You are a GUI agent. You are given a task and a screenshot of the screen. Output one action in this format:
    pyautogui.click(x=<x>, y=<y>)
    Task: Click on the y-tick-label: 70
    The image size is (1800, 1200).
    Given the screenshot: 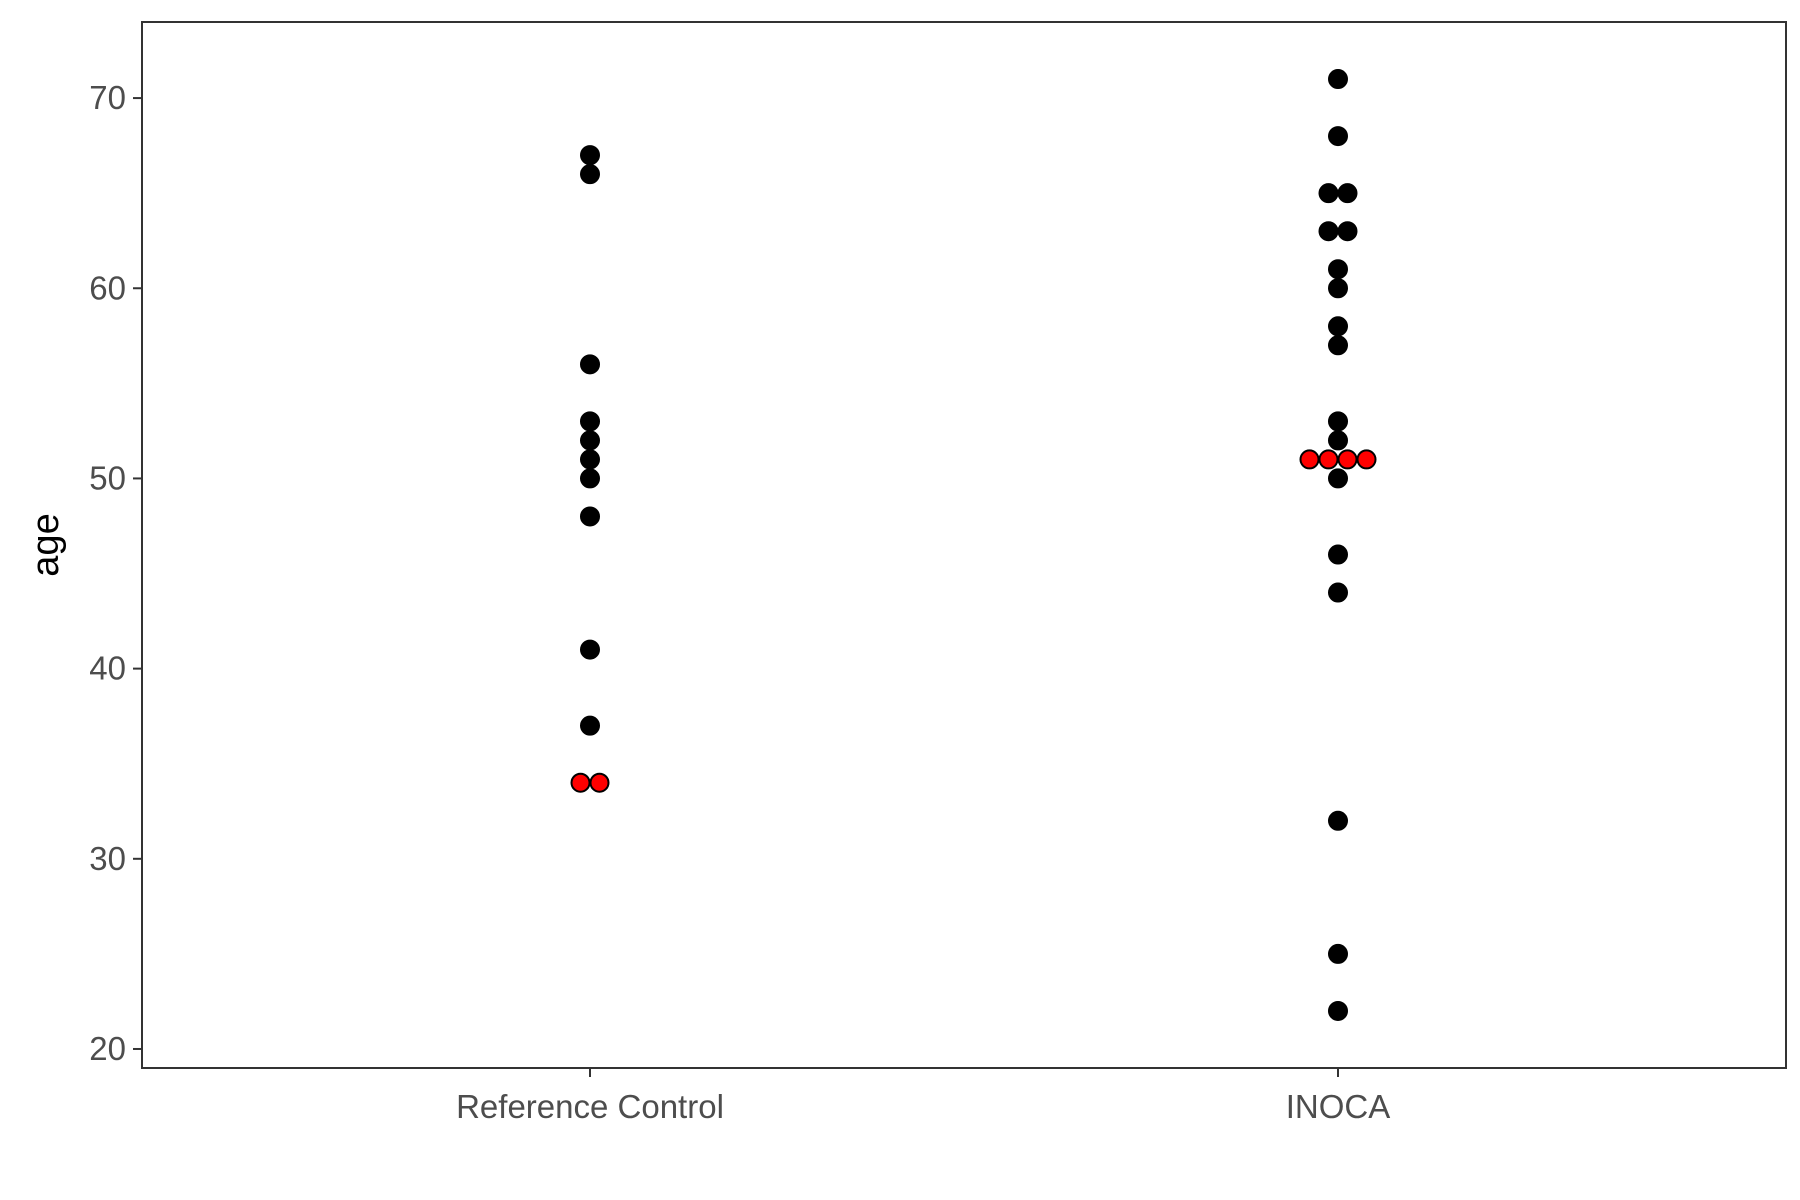 What is the action you would take?
    pyautogui.click(x=107, y=97)
    